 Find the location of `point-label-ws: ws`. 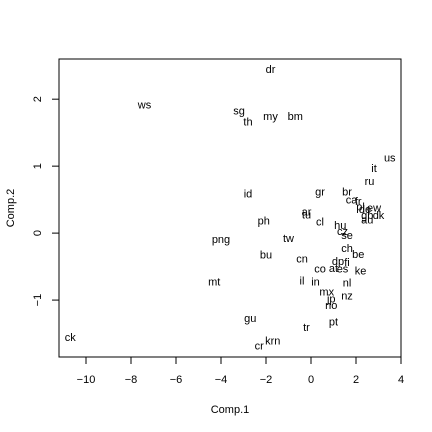

point-label-ws: ws is located at coordinates (144, 106).